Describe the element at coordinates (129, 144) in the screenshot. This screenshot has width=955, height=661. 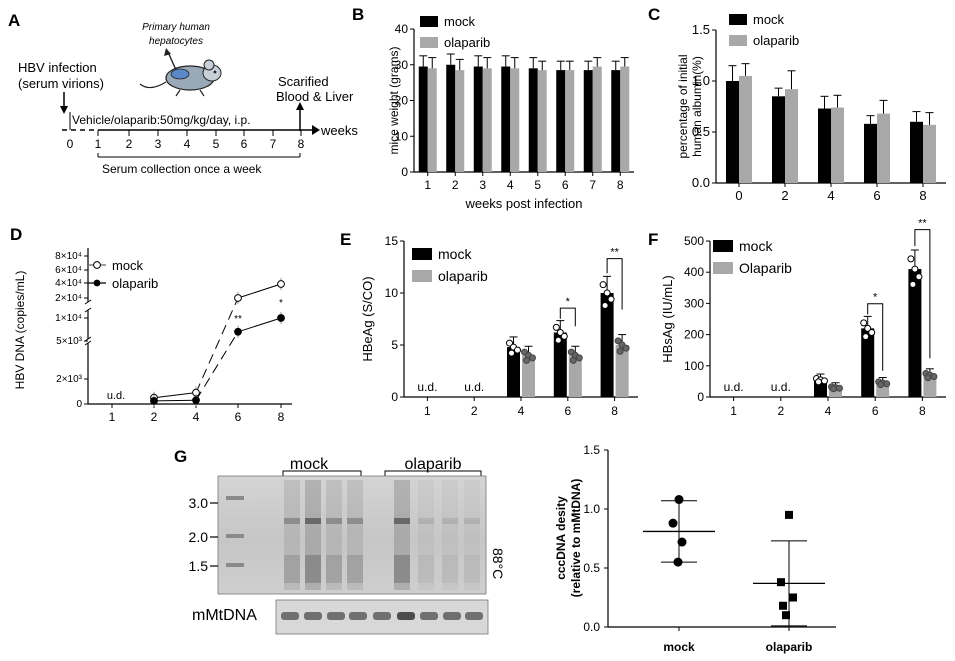
I see `timeline-tick-label: 2` at that location.